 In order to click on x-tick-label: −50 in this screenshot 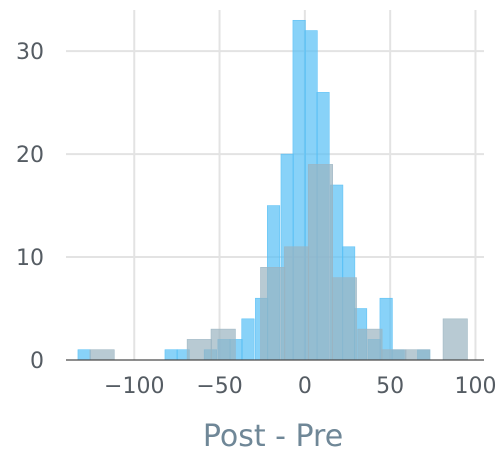, I will do `click(219, 386)`.